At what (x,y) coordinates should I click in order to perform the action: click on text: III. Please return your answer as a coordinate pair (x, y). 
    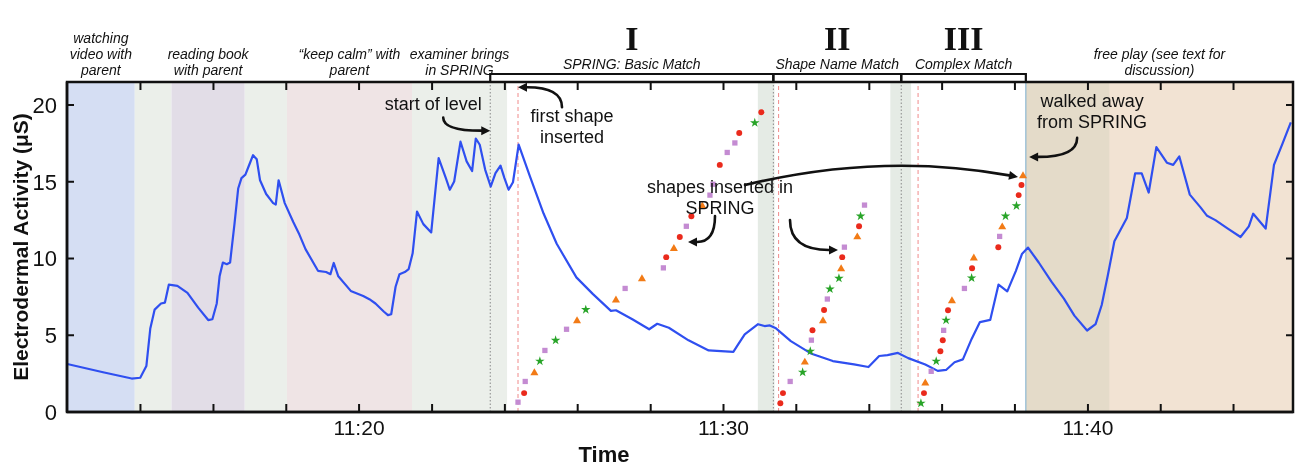
    Looking at the image, I should click on (963, 38).